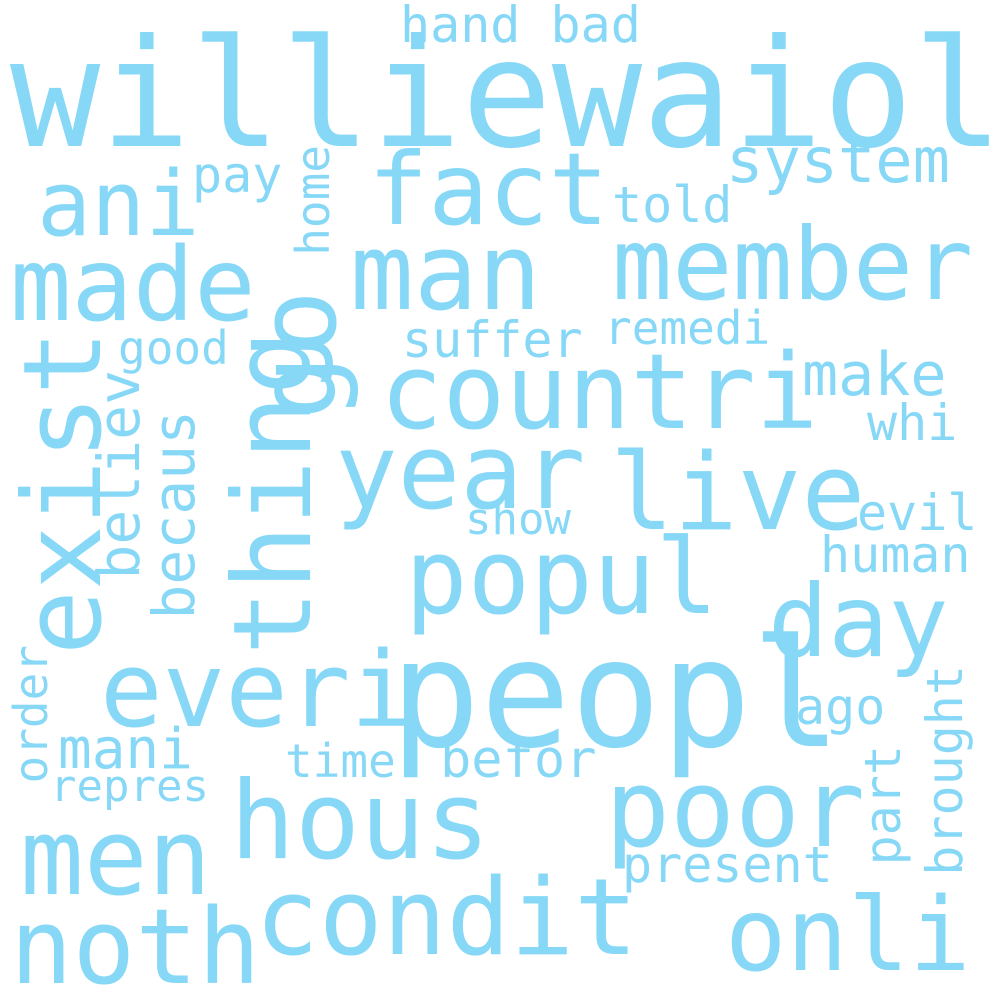 Image resolution: width=1000 pixels, height=1000 pixels. Describe the element at coordinates (31, 714) in the screenshot. I see `word-order: order` at that location.